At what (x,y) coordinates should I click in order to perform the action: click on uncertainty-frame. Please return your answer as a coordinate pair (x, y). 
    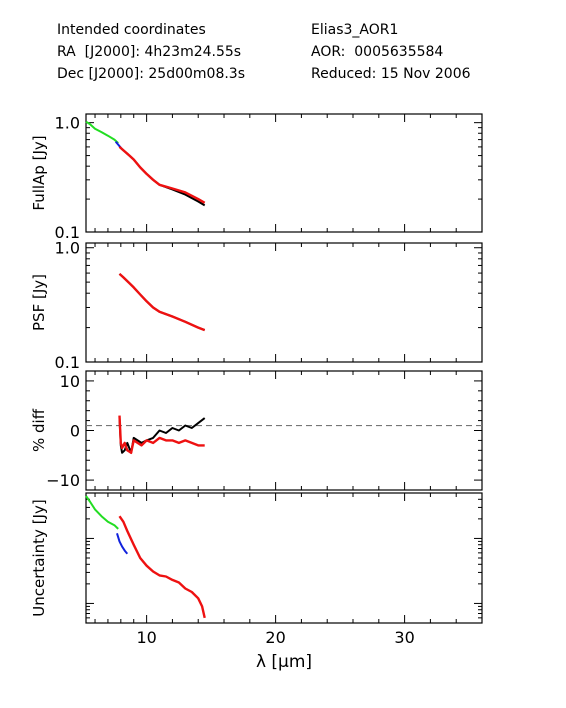
    Looking at the image, I should click on (284, 558).